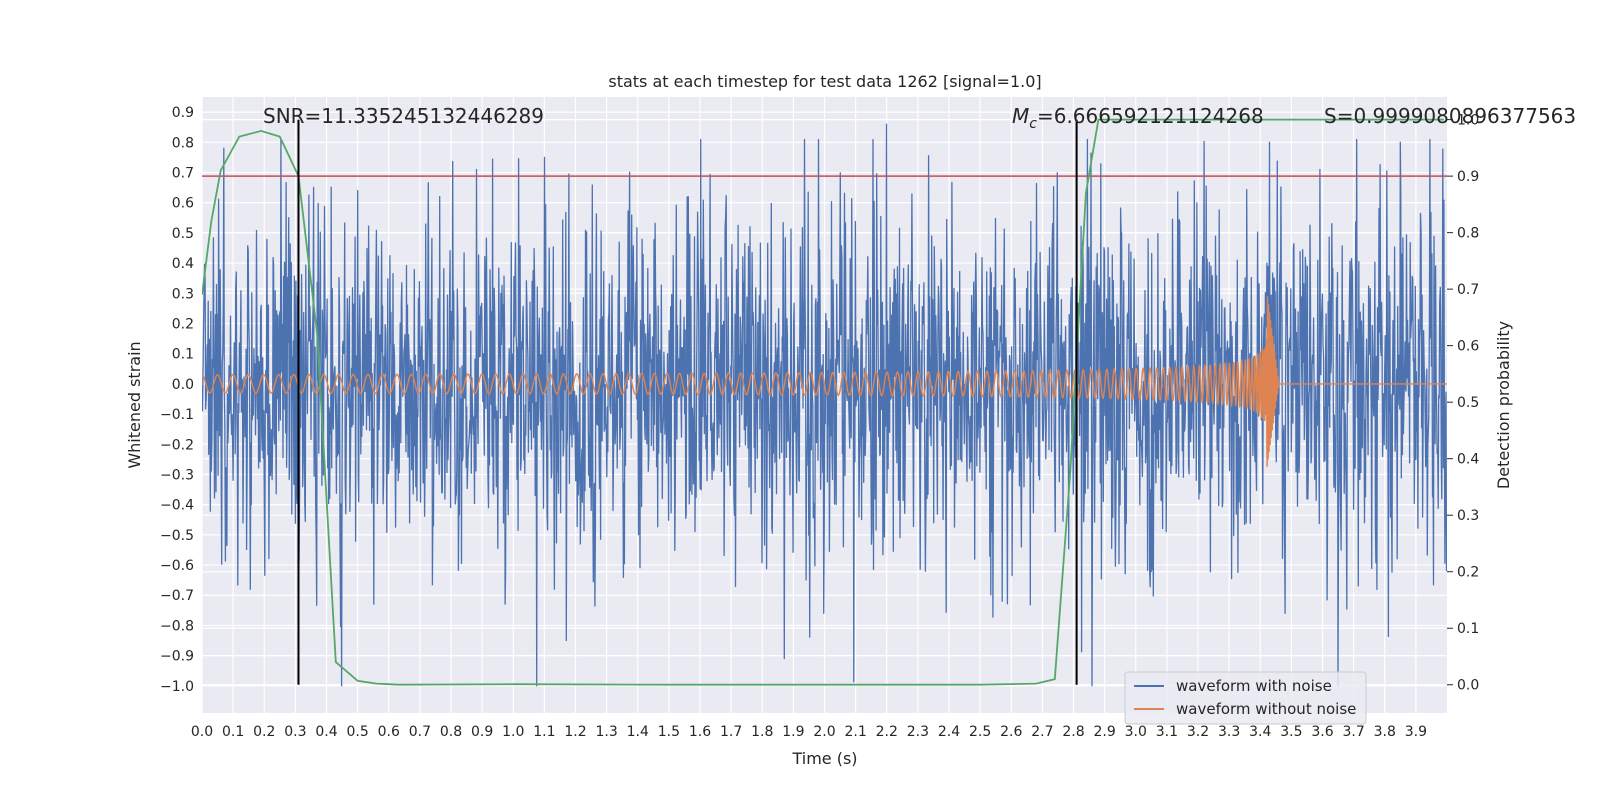  Describe the element at coordinates (1468, 347) in the screenshot. I see `y-right-tick-label: 0.6` at that location.